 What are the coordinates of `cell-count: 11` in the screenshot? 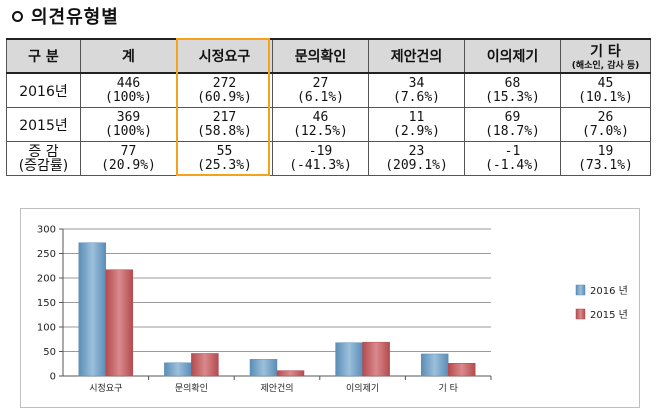 It's located at (416, 117).